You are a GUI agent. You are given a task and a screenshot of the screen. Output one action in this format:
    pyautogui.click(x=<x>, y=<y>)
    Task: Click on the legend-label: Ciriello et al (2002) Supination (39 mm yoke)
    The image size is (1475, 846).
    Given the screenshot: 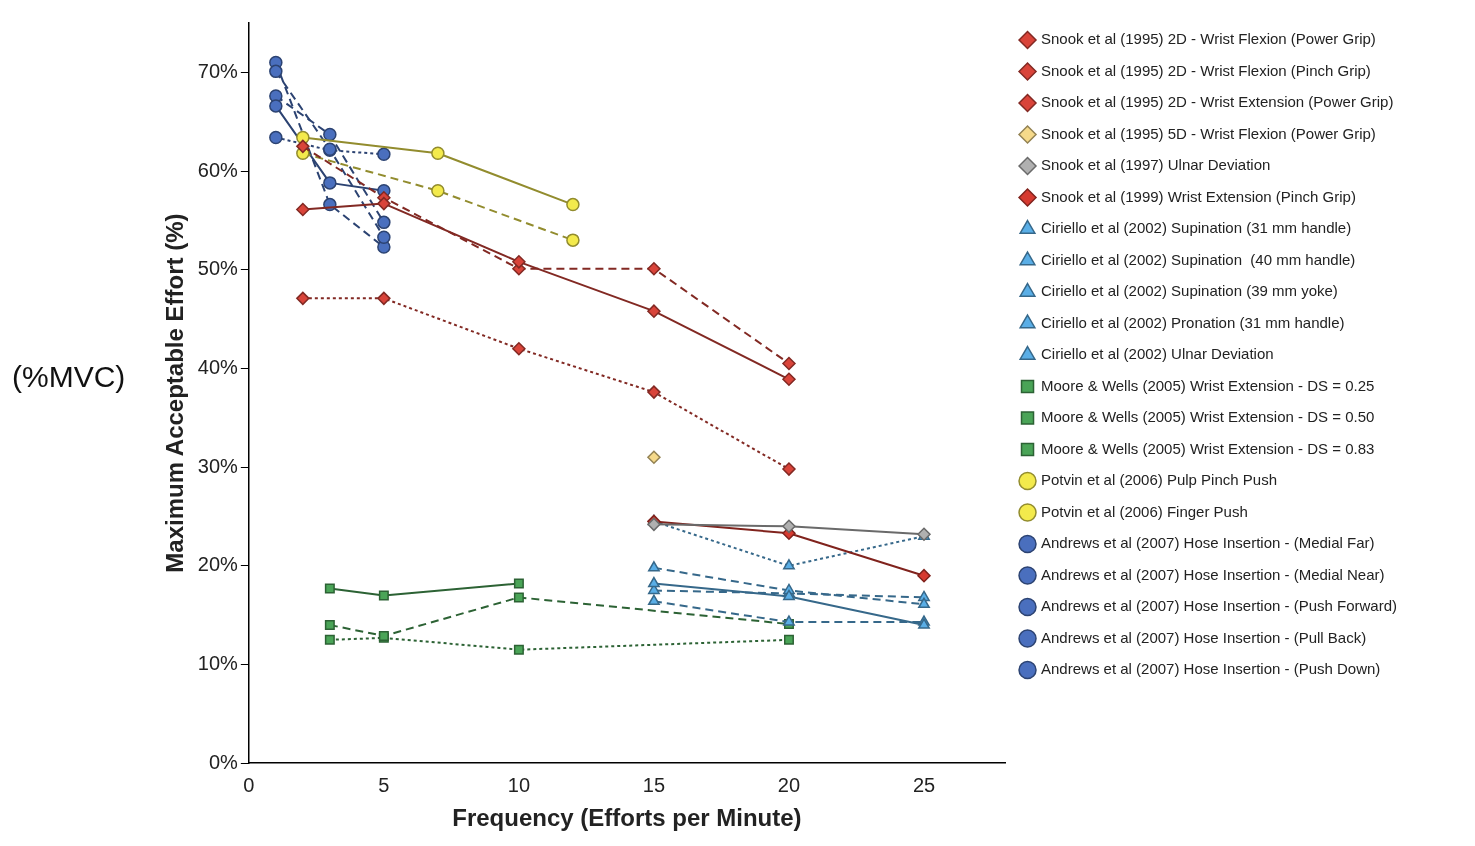 What is the action you would take?
    pyautogui.click(x=1189, y=291)
    